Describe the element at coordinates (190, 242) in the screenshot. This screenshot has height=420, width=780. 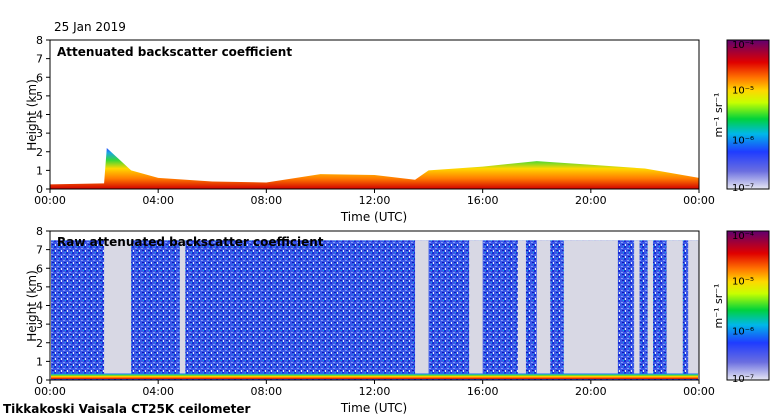
I see `panel-title: Raw attenuated backscatter coefficient` at that location.